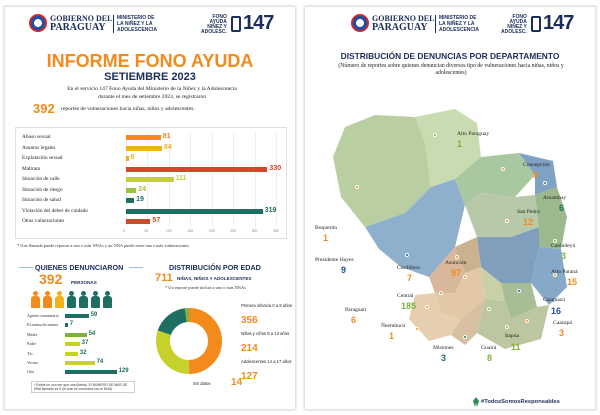  Describe the element at coordinates (249, 320) in the screenshot. I see `donut-value: 356` at that location.